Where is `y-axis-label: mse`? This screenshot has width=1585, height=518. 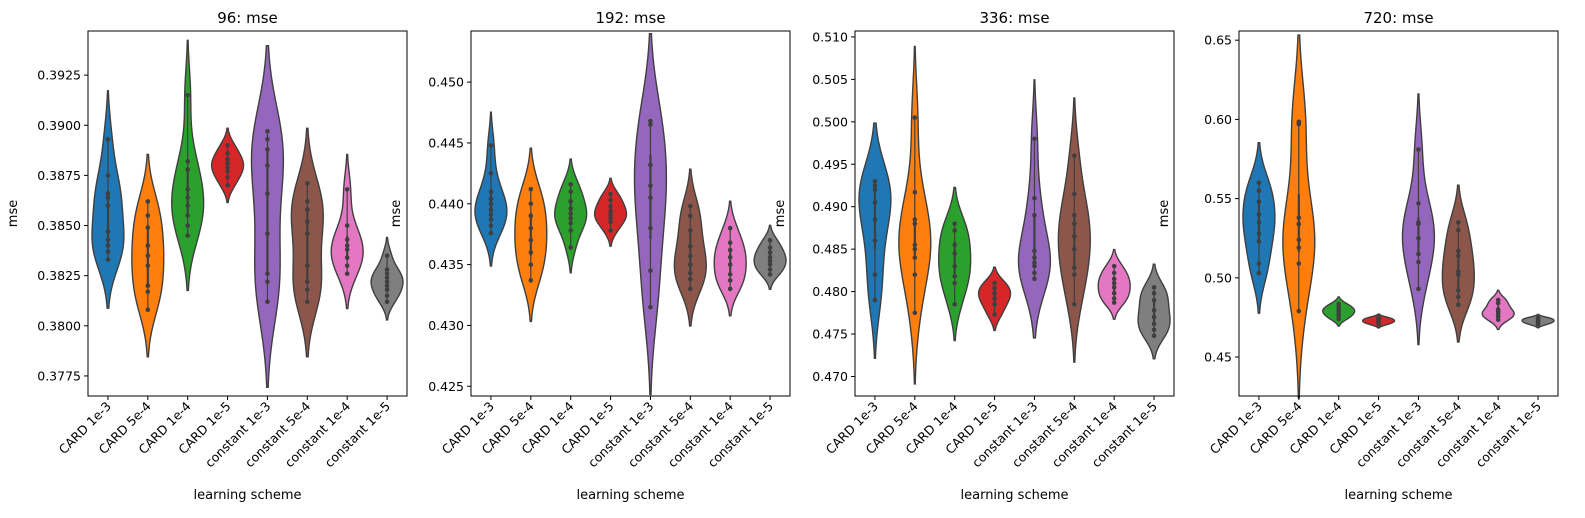
y-axis-label: mse is located at coordinates (13, 213).